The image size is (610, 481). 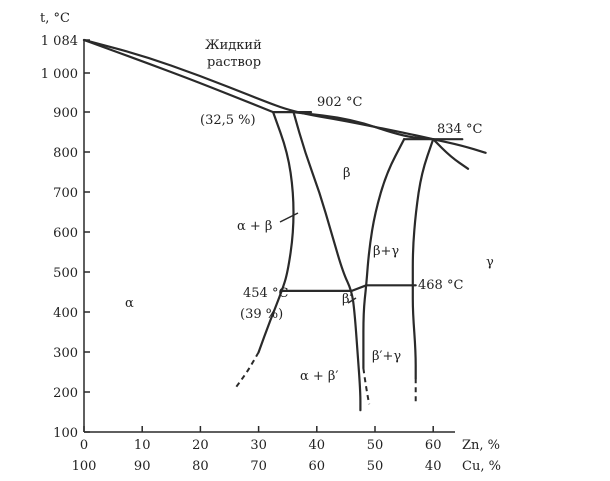 What do you see at coordinates (59, 41) in the screenshot?
I see `y-tick-label: 1 084` at bounding box center [59, 41].